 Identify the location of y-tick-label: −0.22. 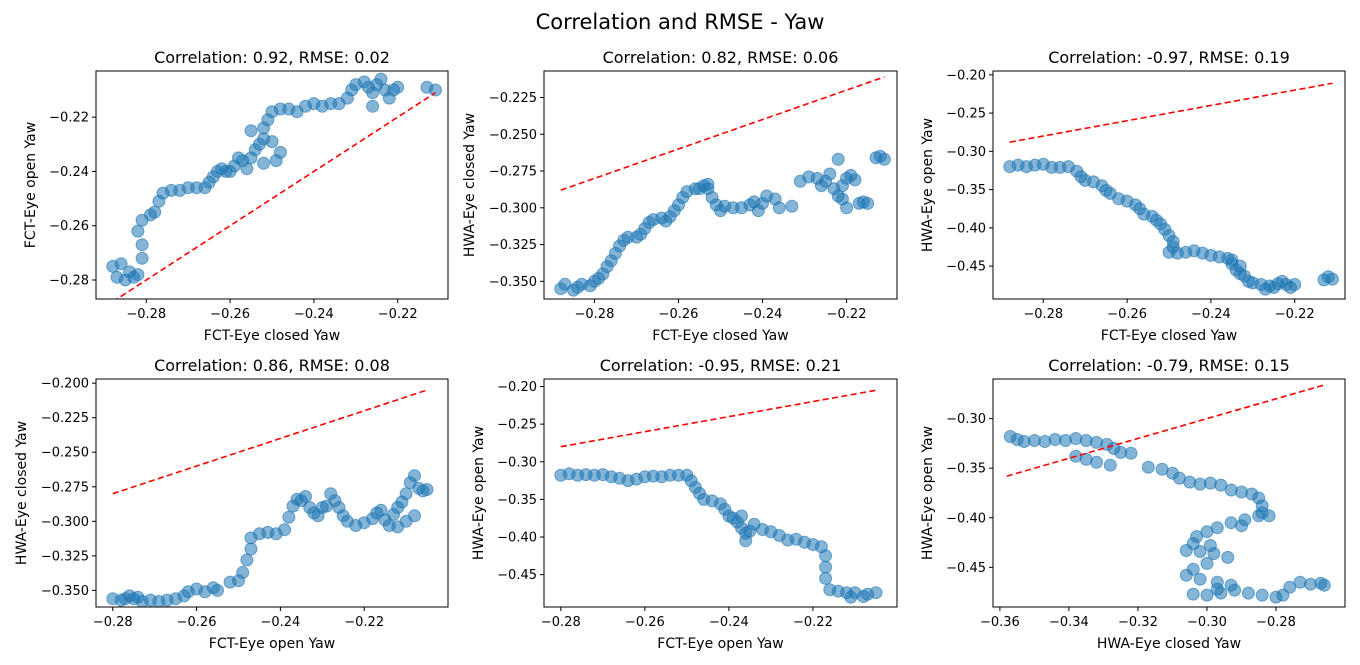
(69, 118).